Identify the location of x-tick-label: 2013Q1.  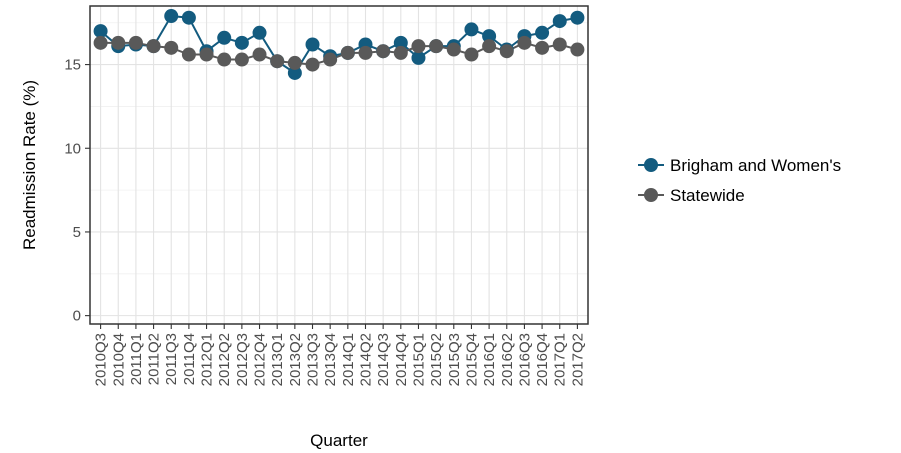
(277, 359).